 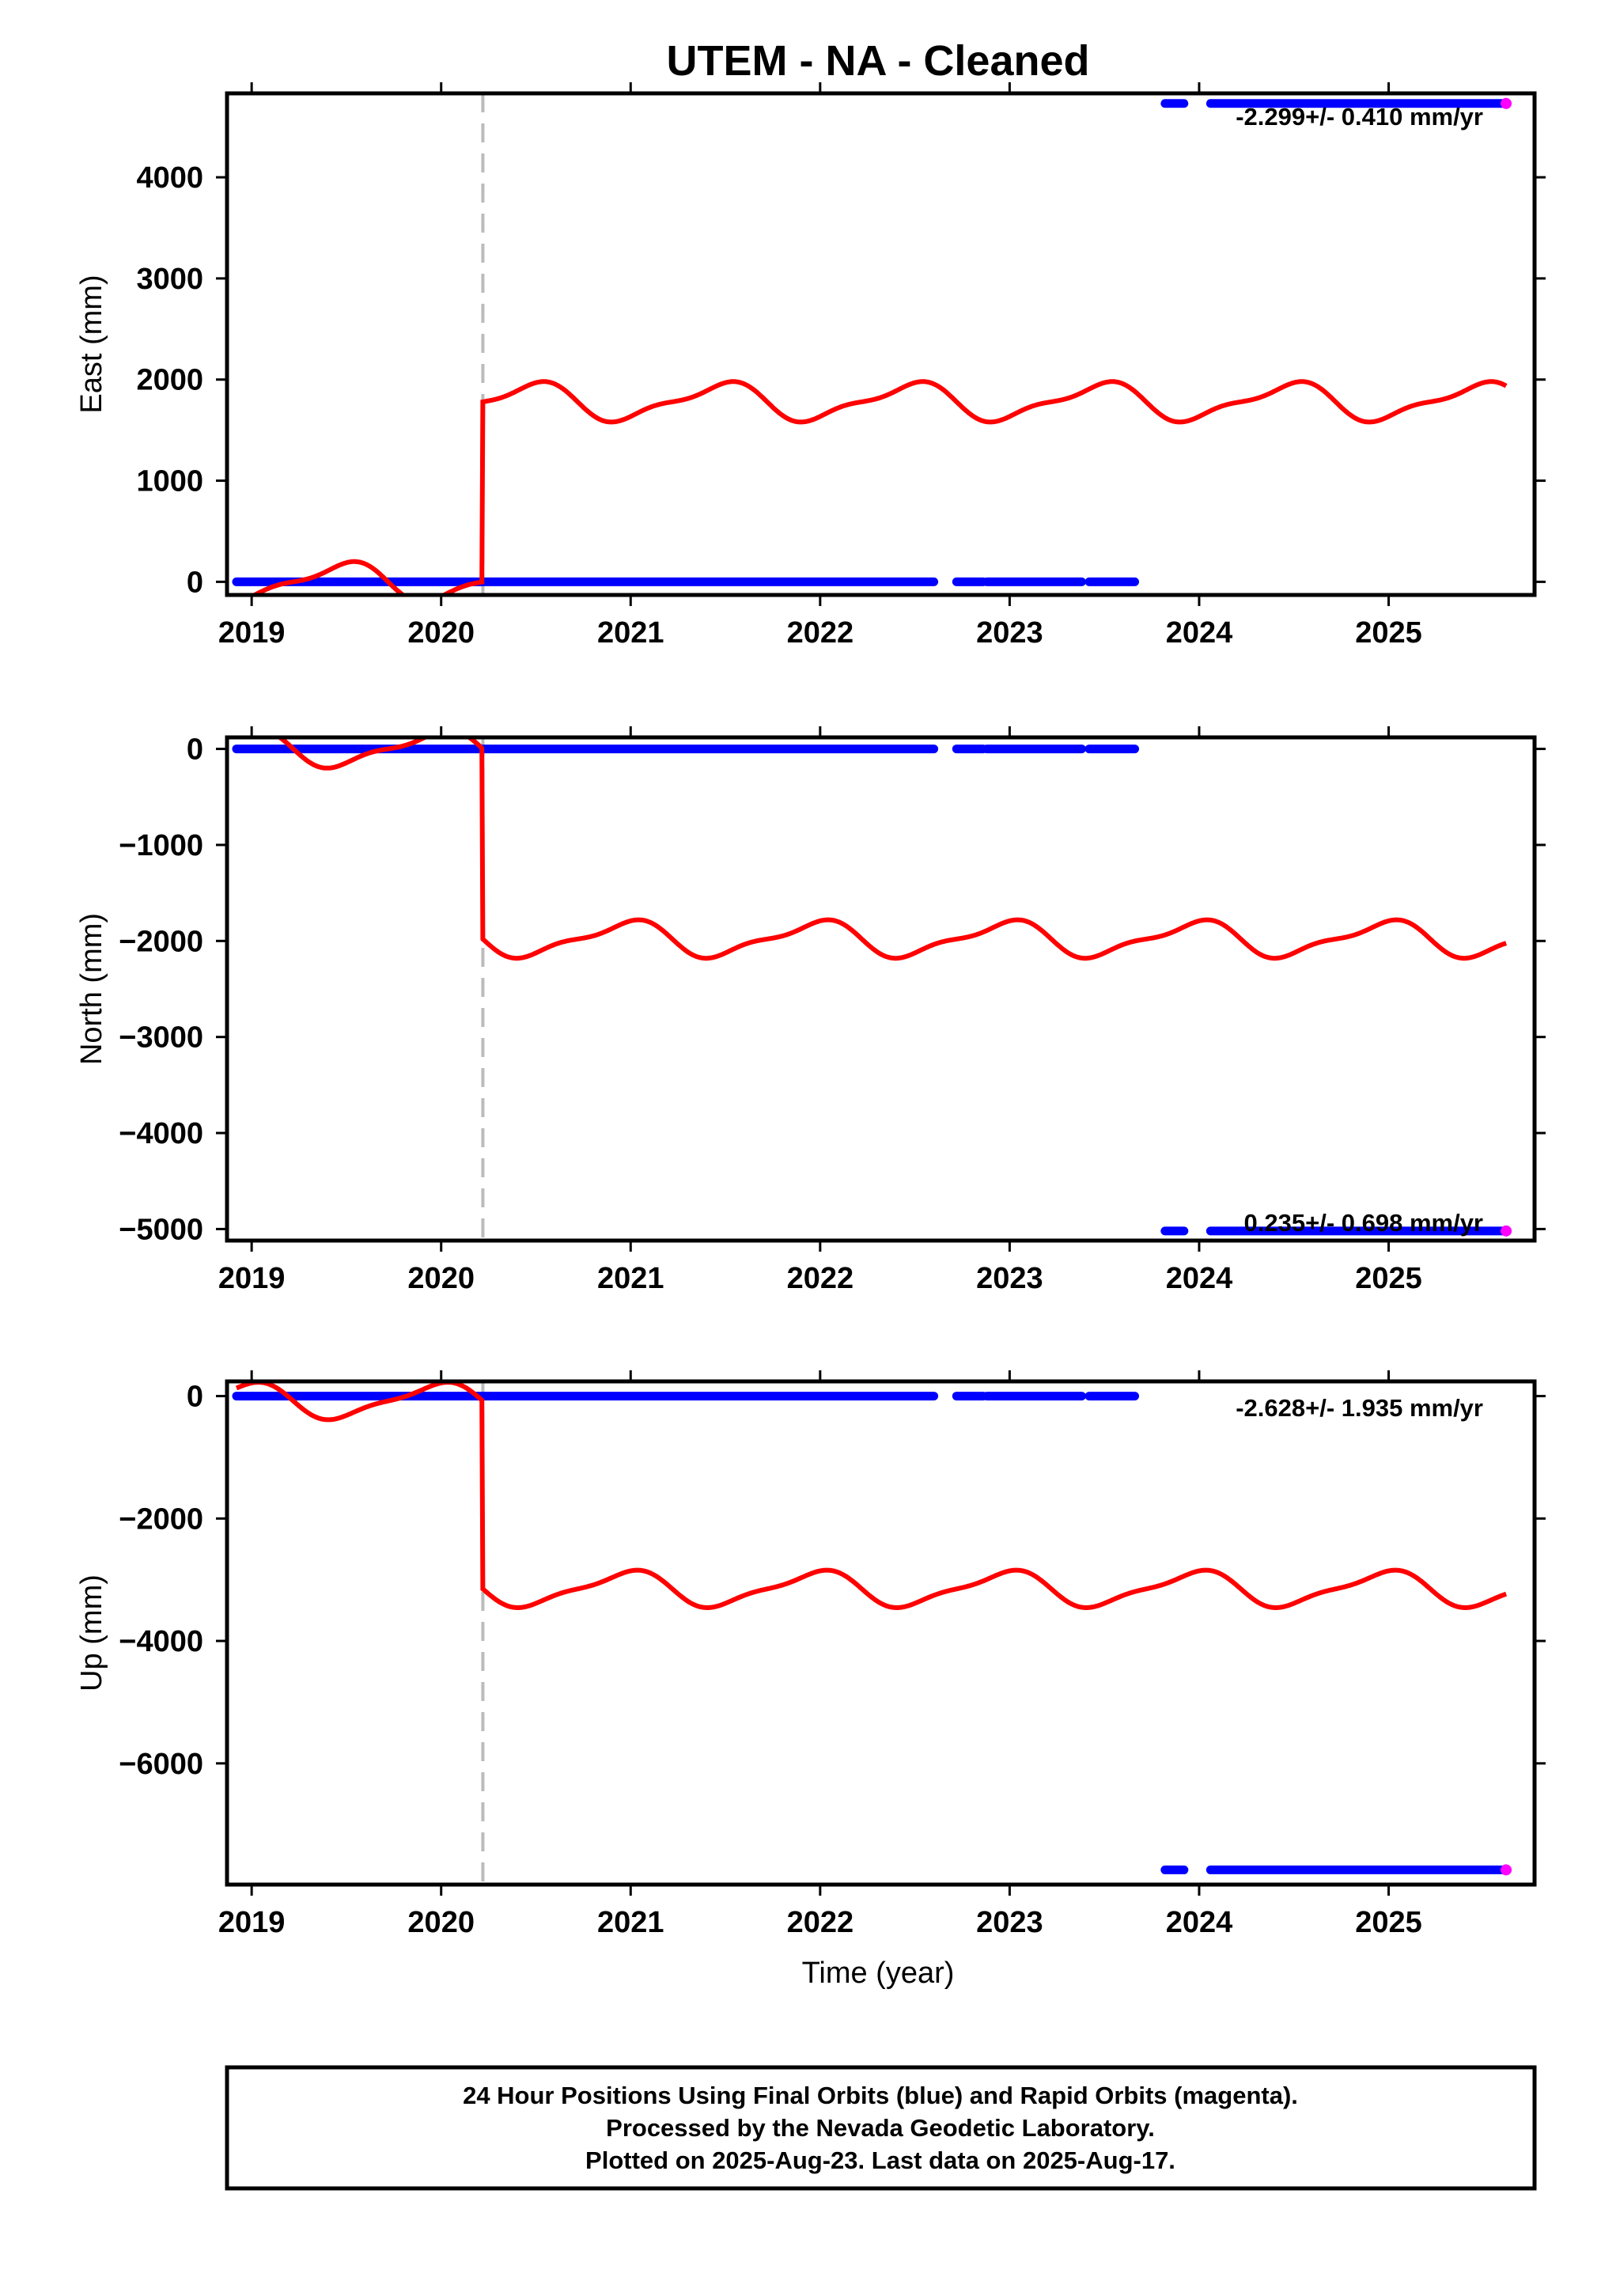 I want to click on rate-annotation: -2.299+/- 0.410 mm/yr, so click(x=1359, y=117).